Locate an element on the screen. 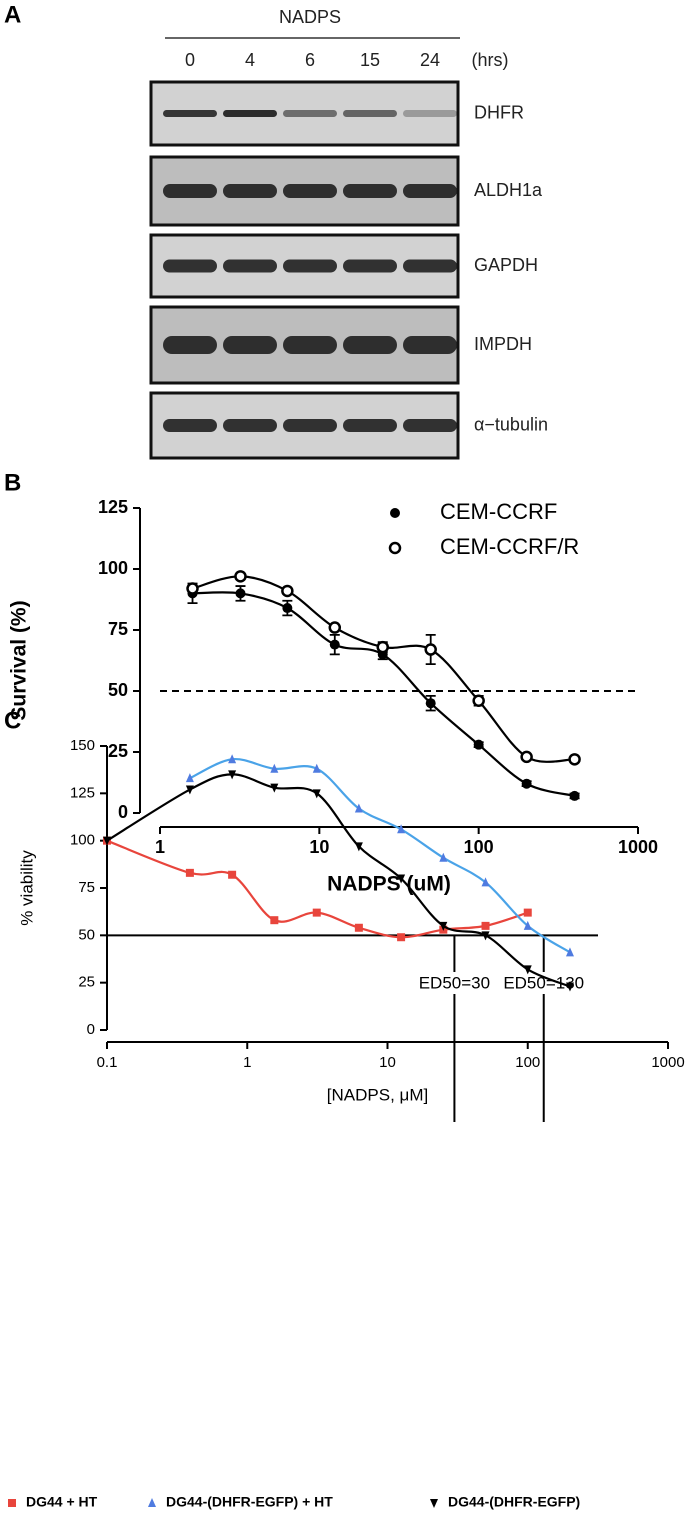 The image size is (694, 1523). y-tick-label: 125 is located at coordinates (82, 792).